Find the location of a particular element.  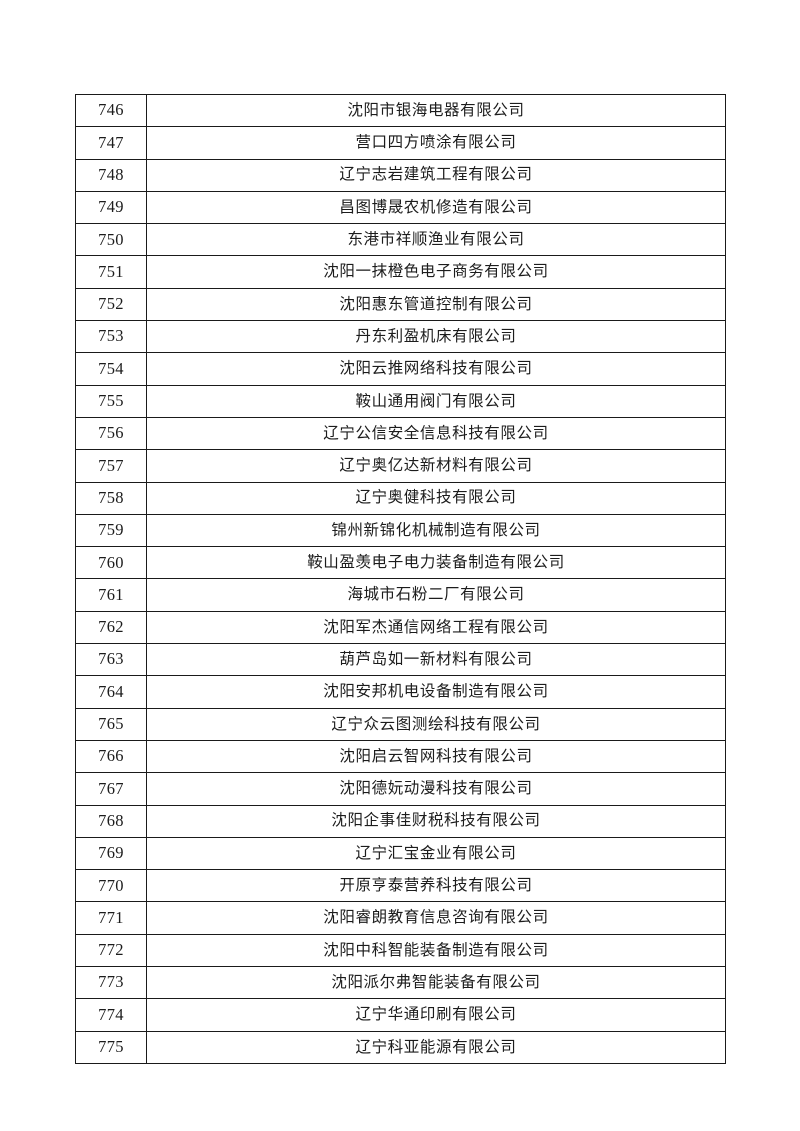

table-row: 765 辽宁众云图测绘科技有限公司 is located at coordinates (400, 724).